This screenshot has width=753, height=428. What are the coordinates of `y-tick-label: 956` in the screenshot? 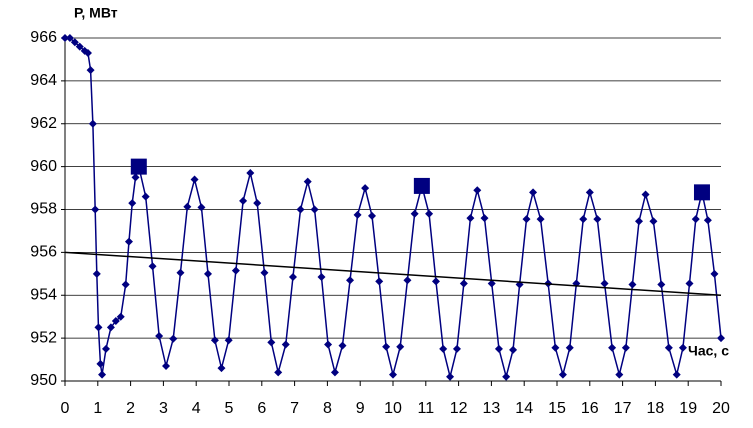 It's located at (43, 252).